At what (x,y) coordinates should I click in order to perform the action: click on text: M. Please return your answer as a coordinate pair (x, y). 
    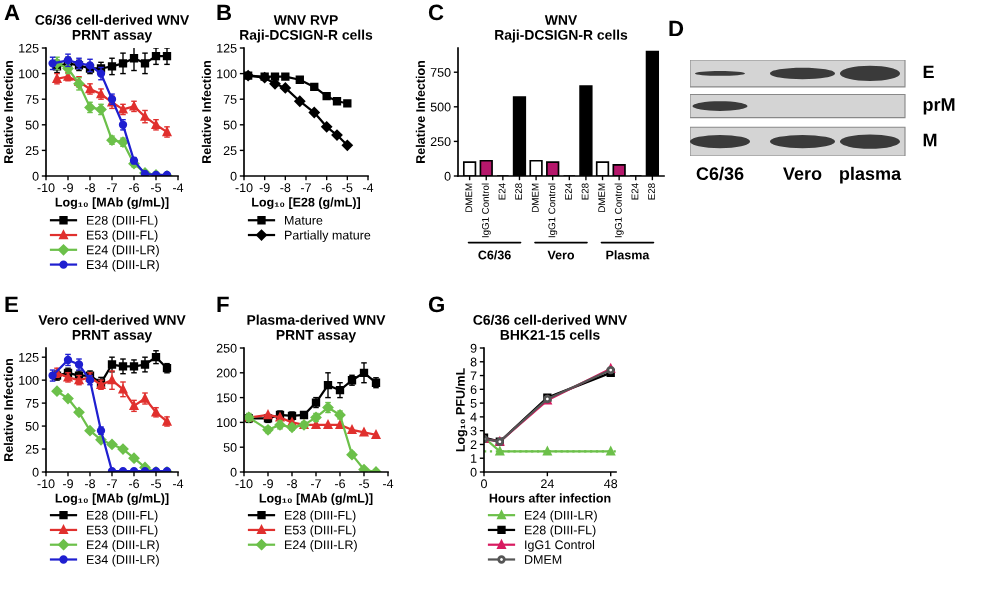
    Looking at the image, I should click on (930, 140).